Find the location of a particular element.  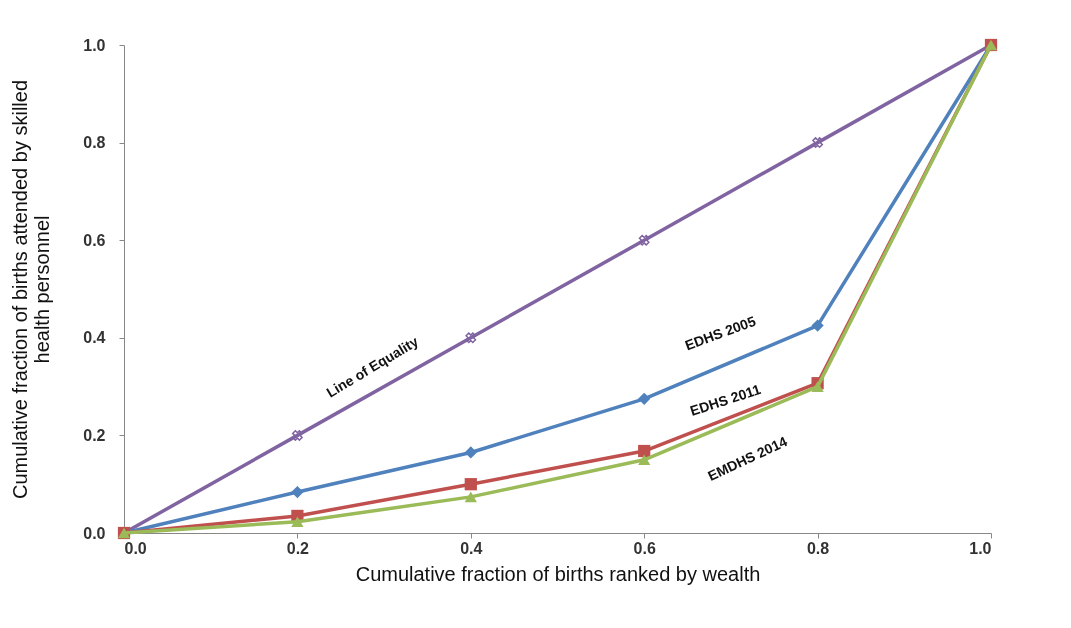

y-tick-label: 0.0 is located at coordinates (94, 533).